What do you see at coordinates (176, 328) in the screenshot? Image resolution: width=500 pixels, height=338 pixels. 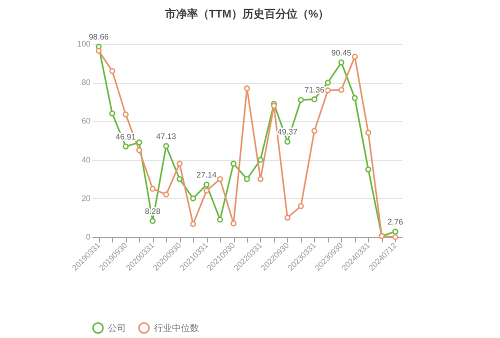 I see `legend-label: 行业中位数` at bounding box center [176, 328].